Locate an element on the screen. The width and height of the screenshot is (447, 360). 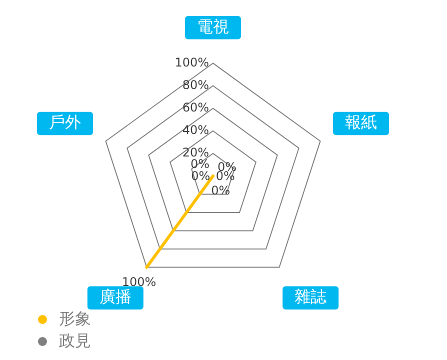
spoke-label: 雜誌 is located at coordinates (310, 296).